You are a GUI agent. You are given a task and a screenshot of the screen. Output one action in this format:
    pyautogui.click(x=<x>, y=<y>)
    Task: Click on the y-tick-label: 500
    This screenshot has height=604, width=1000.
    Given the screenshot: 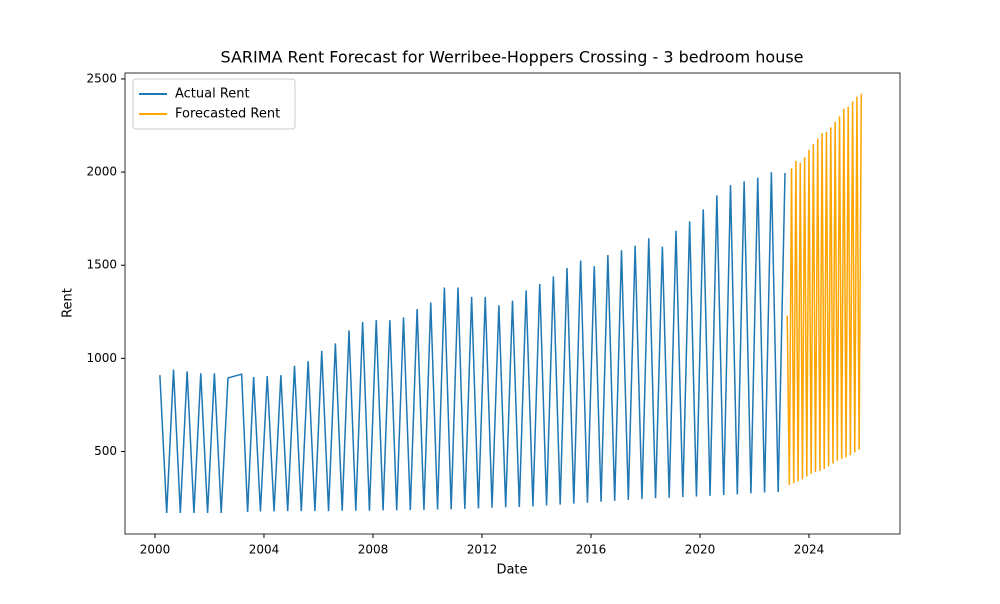 What is the action you would take?
    pyautogui.click(x=105, y=451)
    